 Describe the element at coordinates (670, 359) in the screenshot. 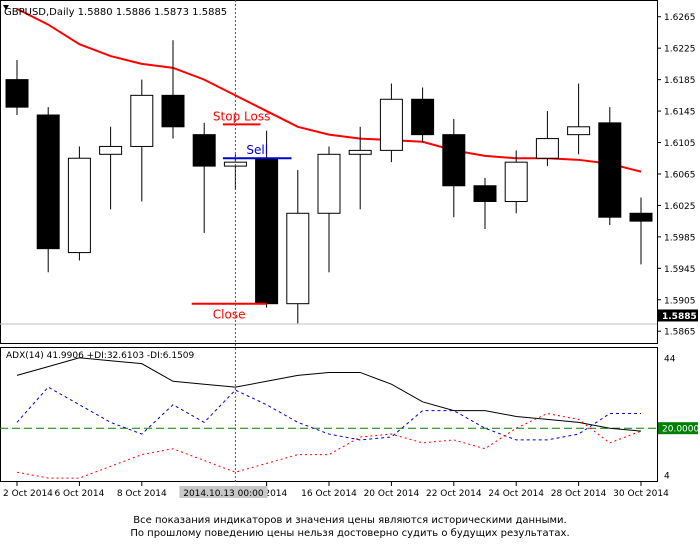

I see `adx-tick-label: 44` at that location.